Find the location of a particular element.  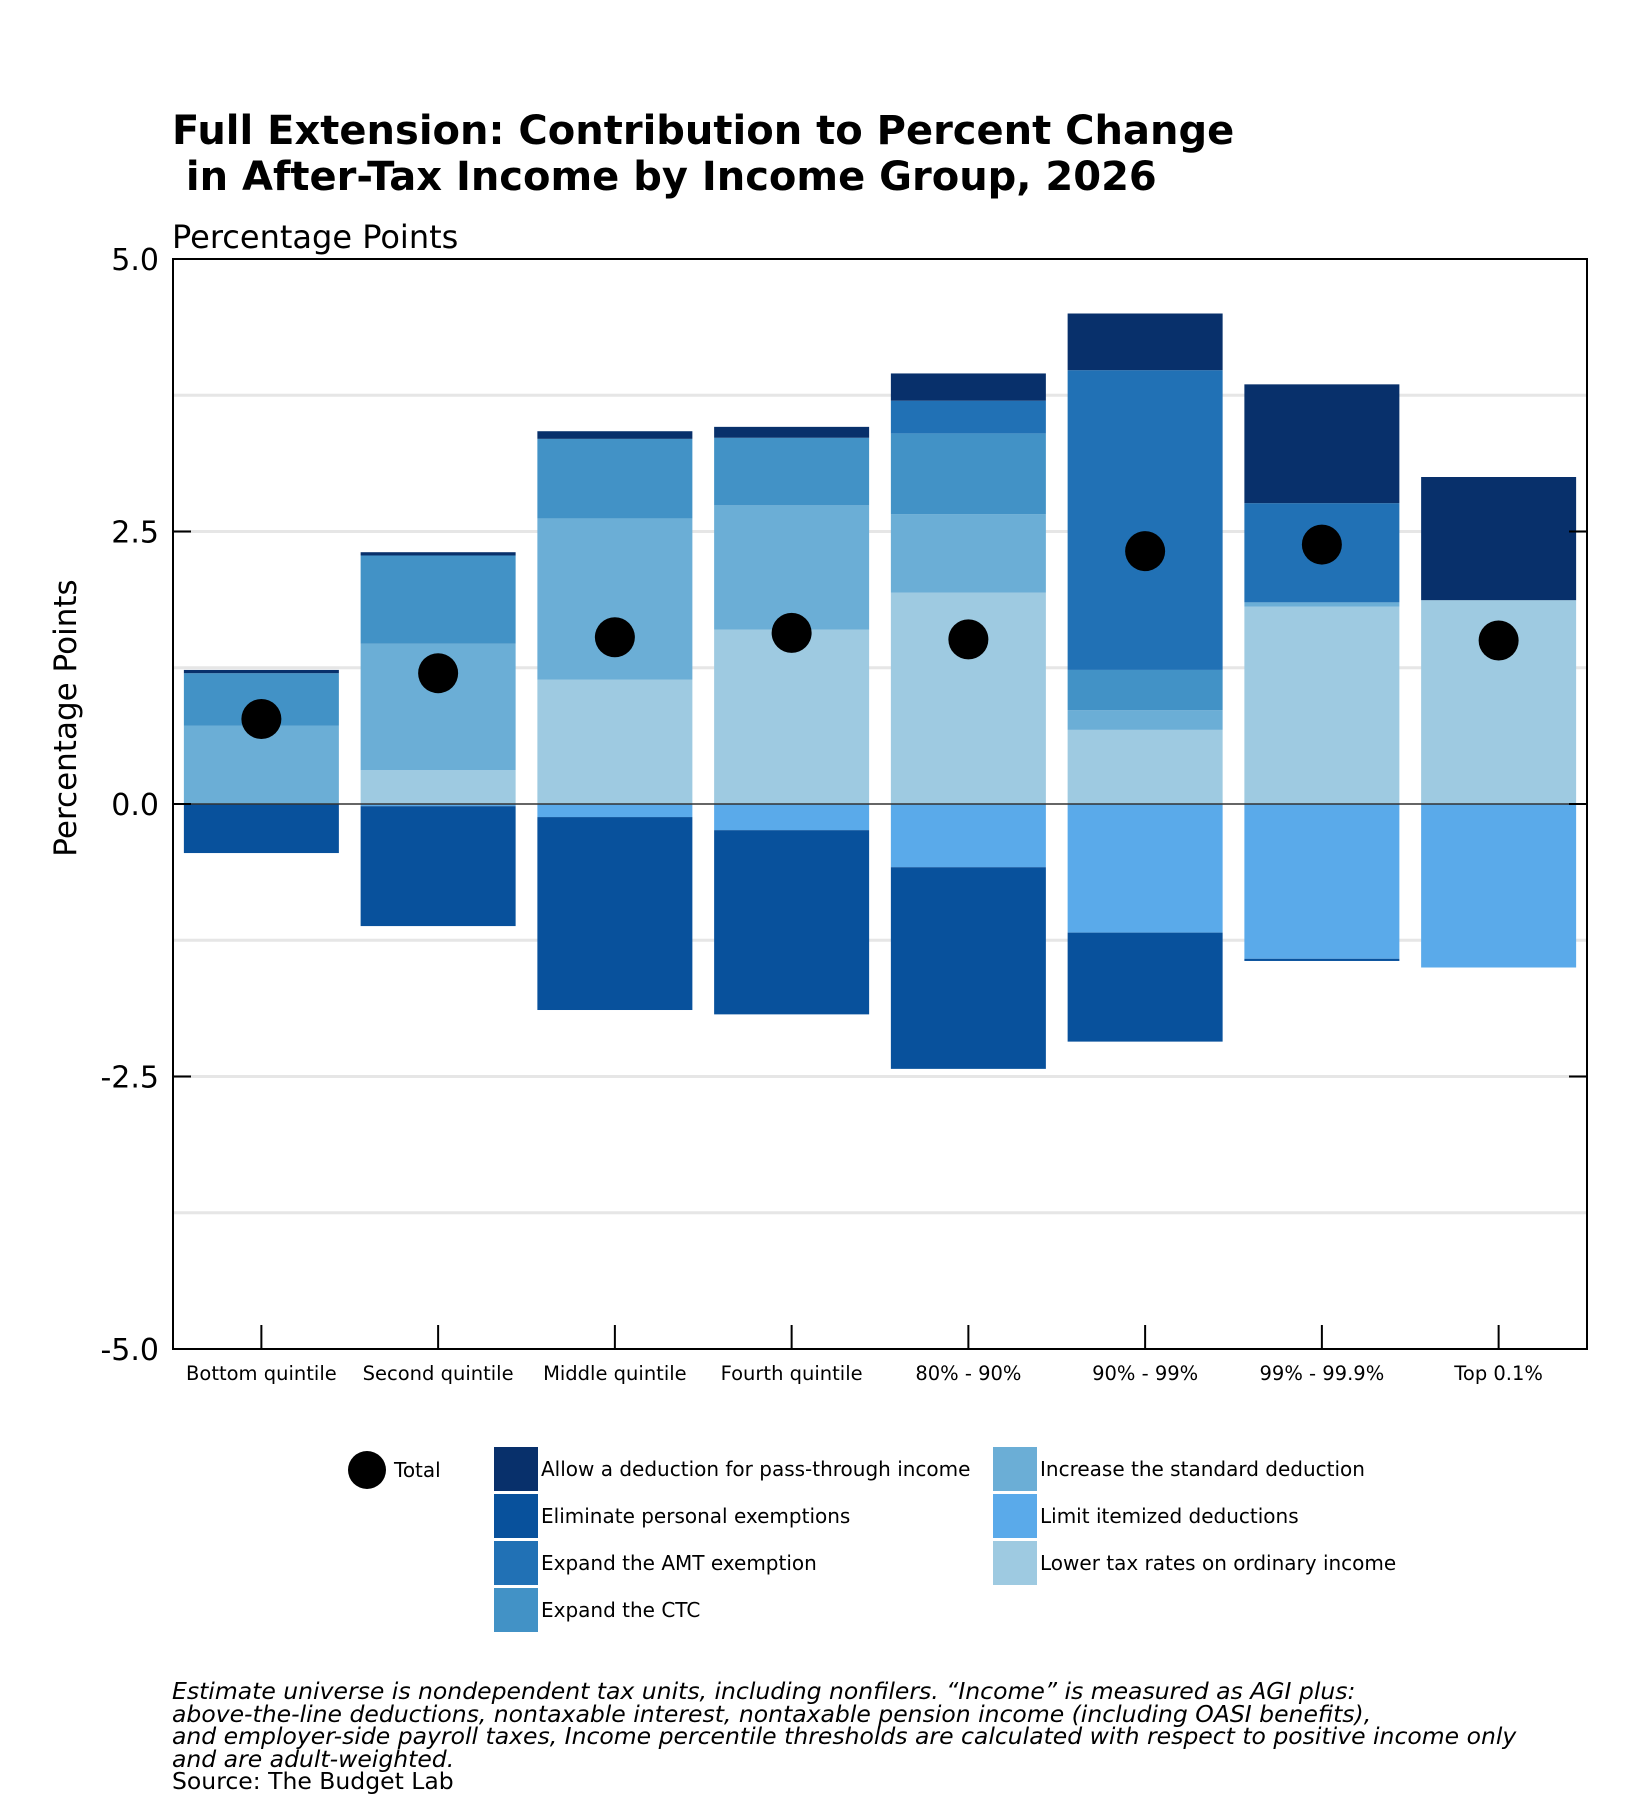

y-tick-label: -5.0 is located at coordinates (129, 1350).